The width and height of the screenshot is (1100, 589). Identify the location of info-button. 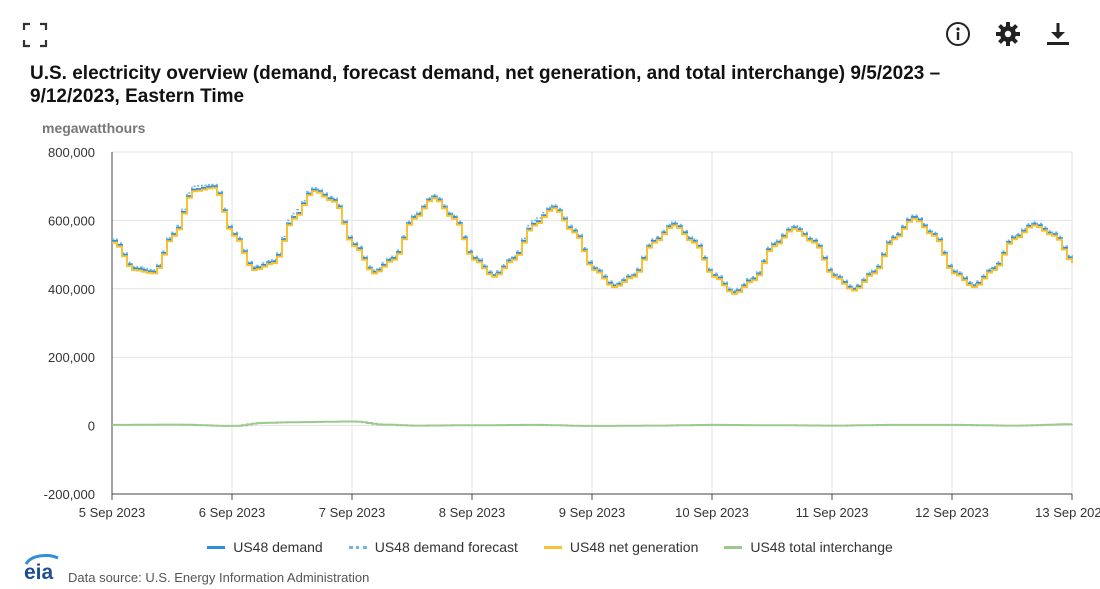
(958, 34).